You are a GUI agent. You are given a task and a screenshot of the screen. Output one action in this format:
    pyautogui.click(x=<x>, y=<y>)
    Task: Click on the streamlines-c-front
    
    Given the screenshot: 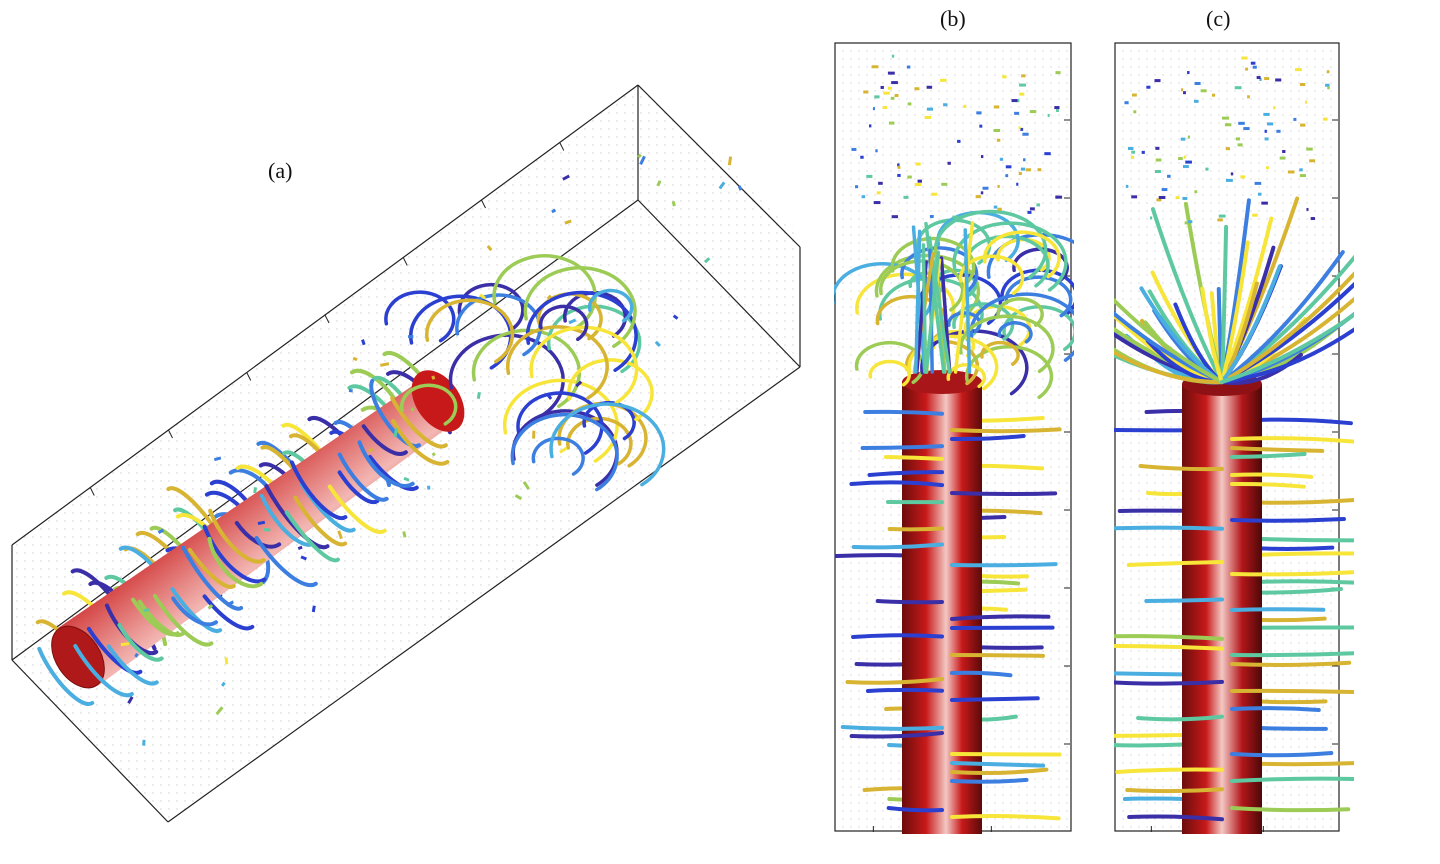 What is the action you would take?
    pyautogui.click(x=1234, y=509)
    